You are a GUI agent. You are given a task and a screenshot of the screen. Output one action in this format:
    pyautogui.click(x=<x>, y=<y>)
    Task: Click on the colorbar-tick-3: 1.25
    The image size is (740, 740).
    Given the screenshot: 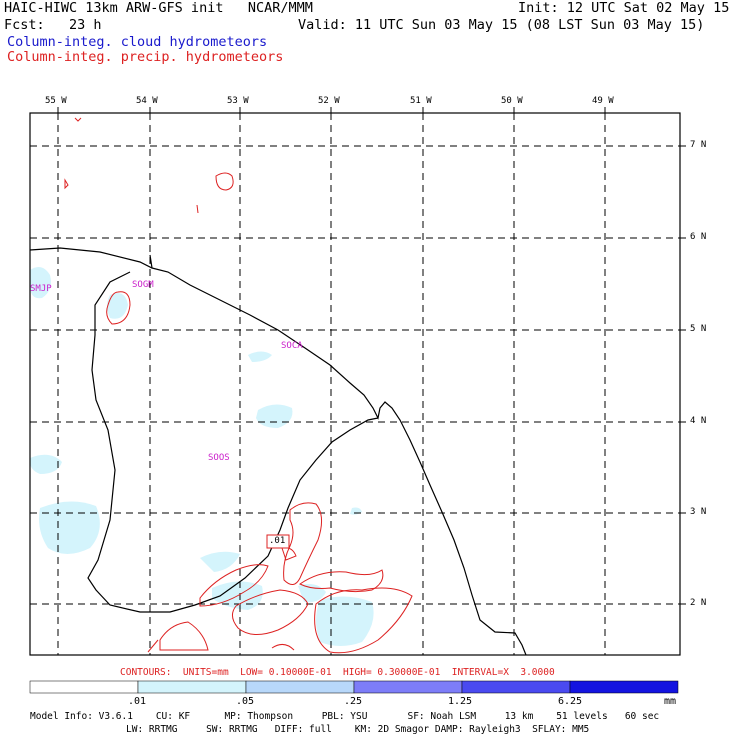 What is the action you would take?
    pyautogui.click(x=460, y=701)
    